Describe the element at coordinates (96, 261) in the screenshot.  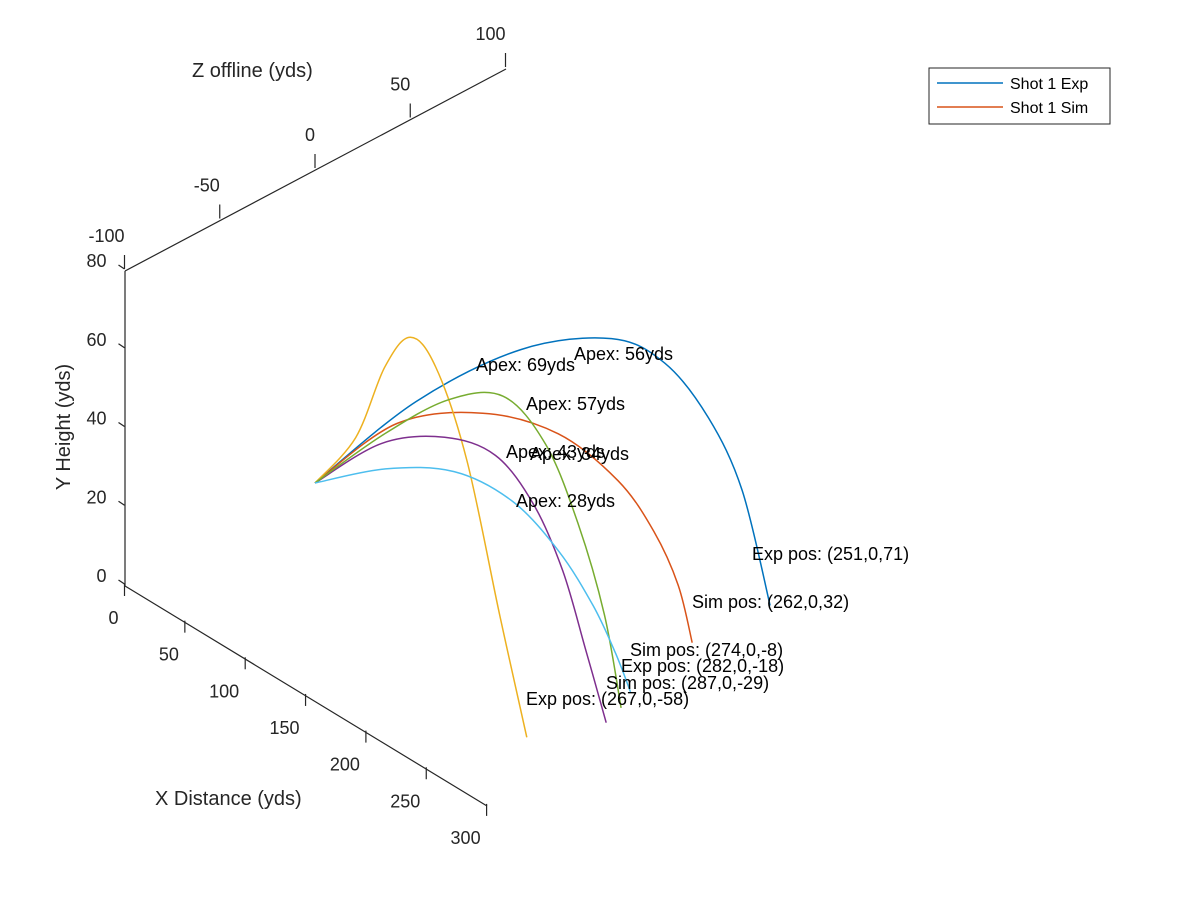
I see `y-tick-label-4: 80` at that location.